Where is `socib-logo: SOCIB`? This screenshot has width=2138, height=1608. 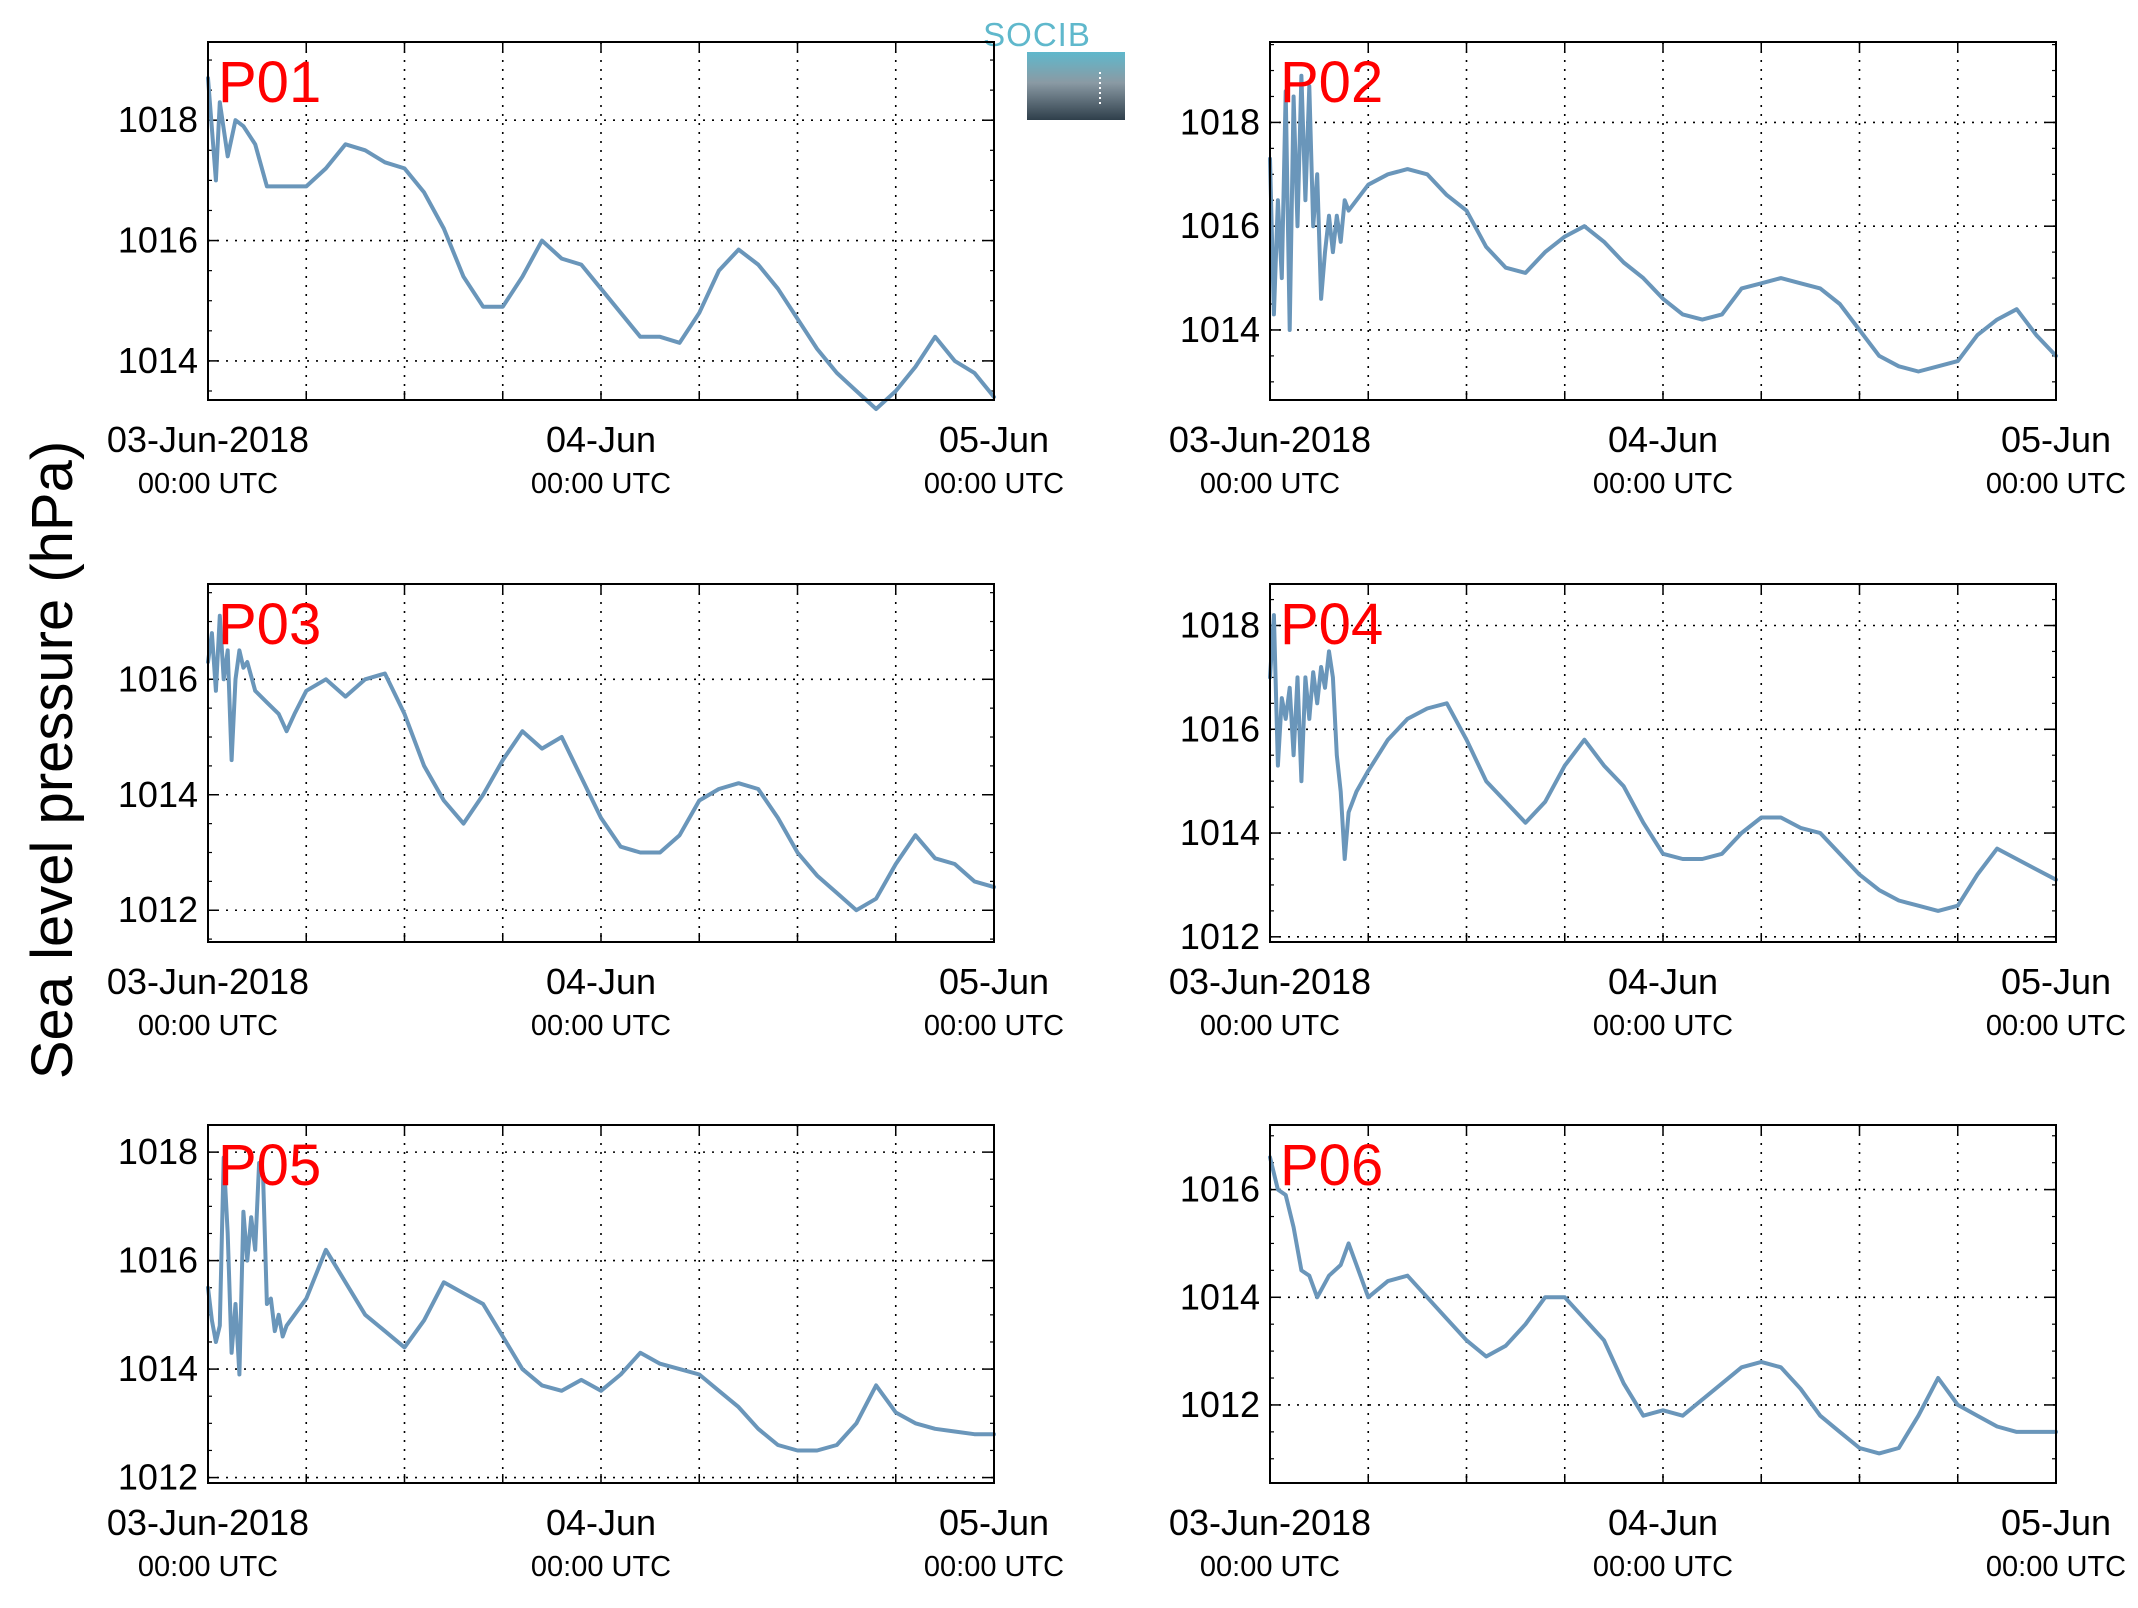 socib-logo: SOCIB is located at coordinates (1054, 68).